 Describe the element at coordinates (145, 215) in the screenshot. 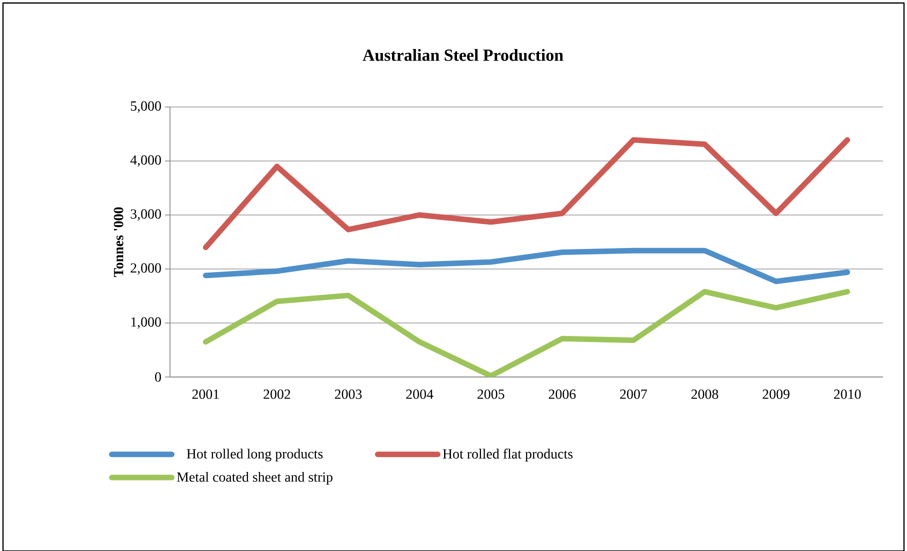

I see `y-tick-label: 3,000` at that location.